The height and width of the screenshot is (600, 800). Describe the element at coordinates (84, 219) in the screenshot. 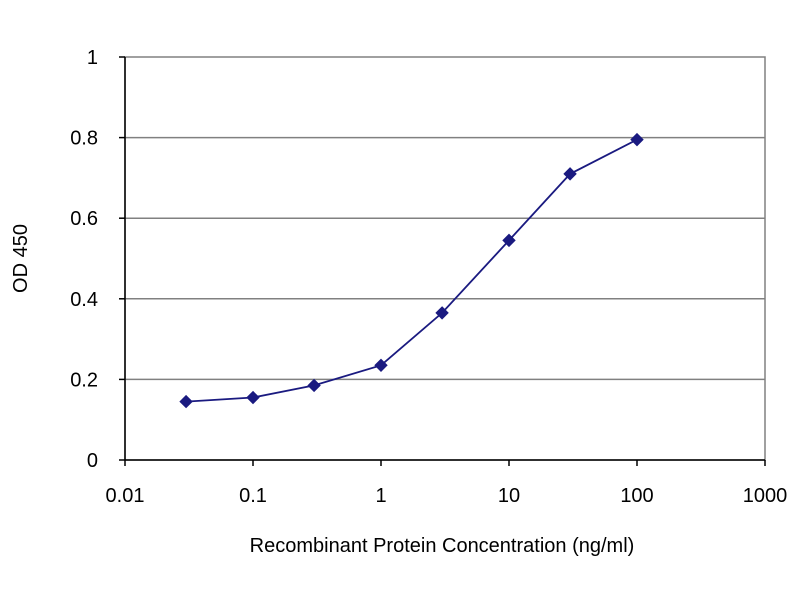

I see `y-tick-label-3: 0.6` at that location.